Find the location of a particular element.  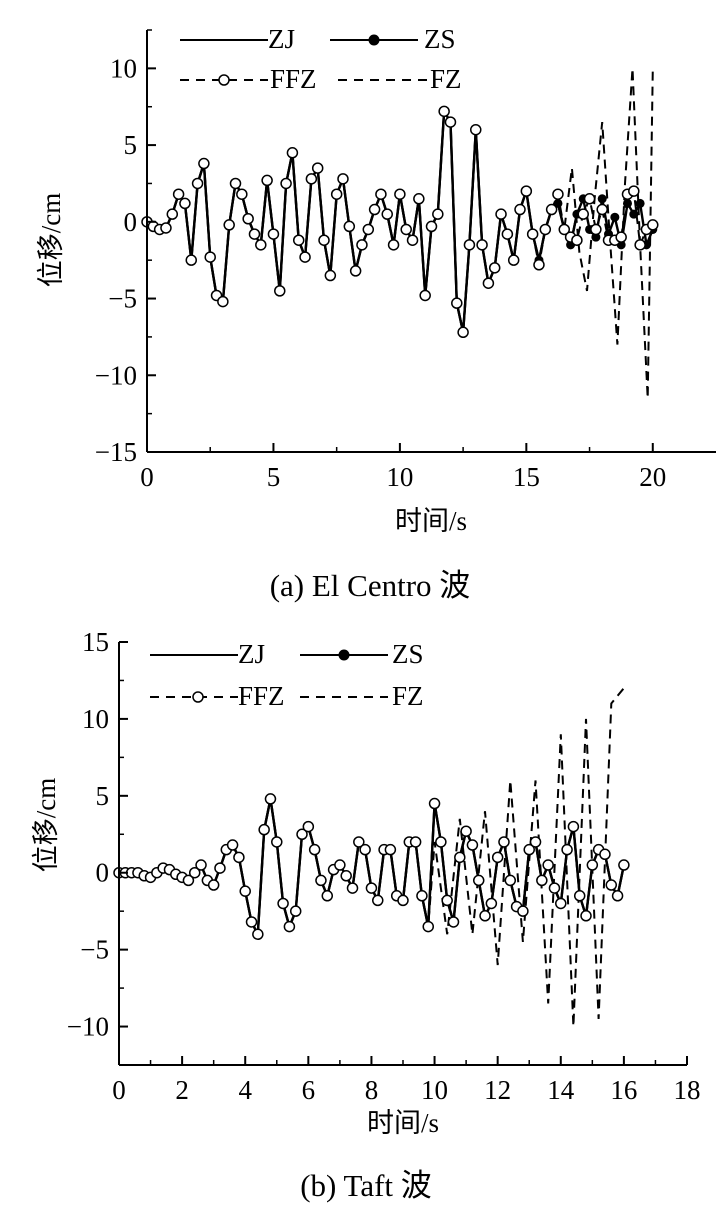

legend-b-ffz-label: FFZ is located at coordinates (261, 696).